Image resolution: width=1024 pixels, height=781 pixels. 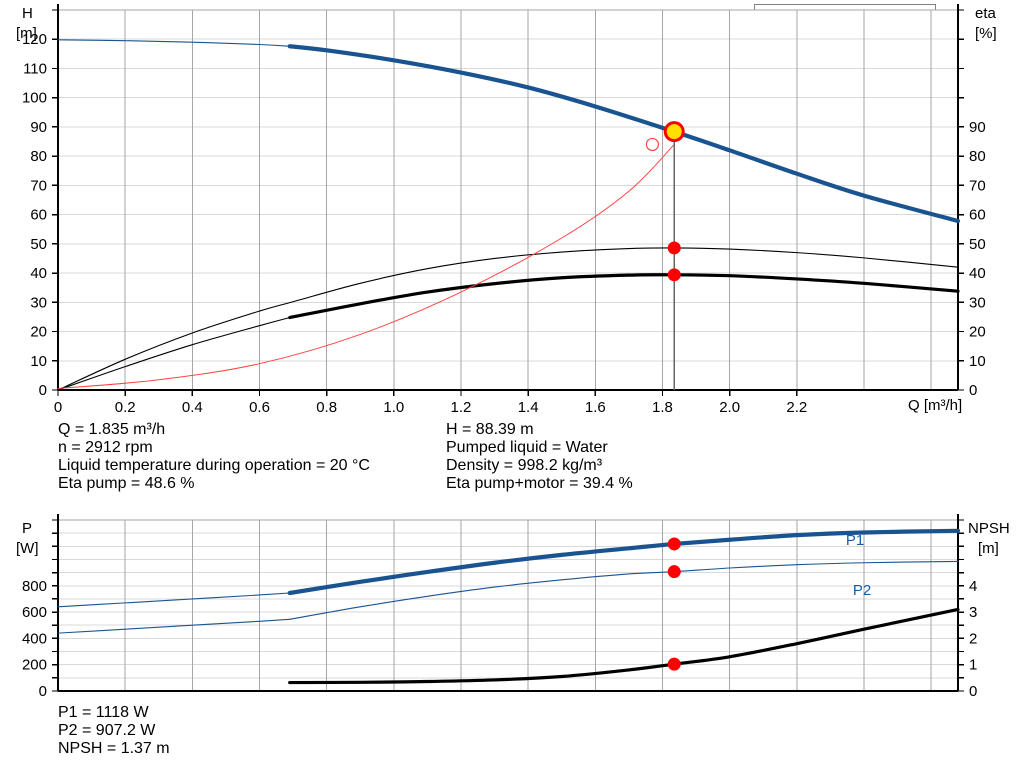 What do you see at coordinates (652, 144) in the screenshot?
I see `projection-marker-circle` at bounding box center [652, 144].